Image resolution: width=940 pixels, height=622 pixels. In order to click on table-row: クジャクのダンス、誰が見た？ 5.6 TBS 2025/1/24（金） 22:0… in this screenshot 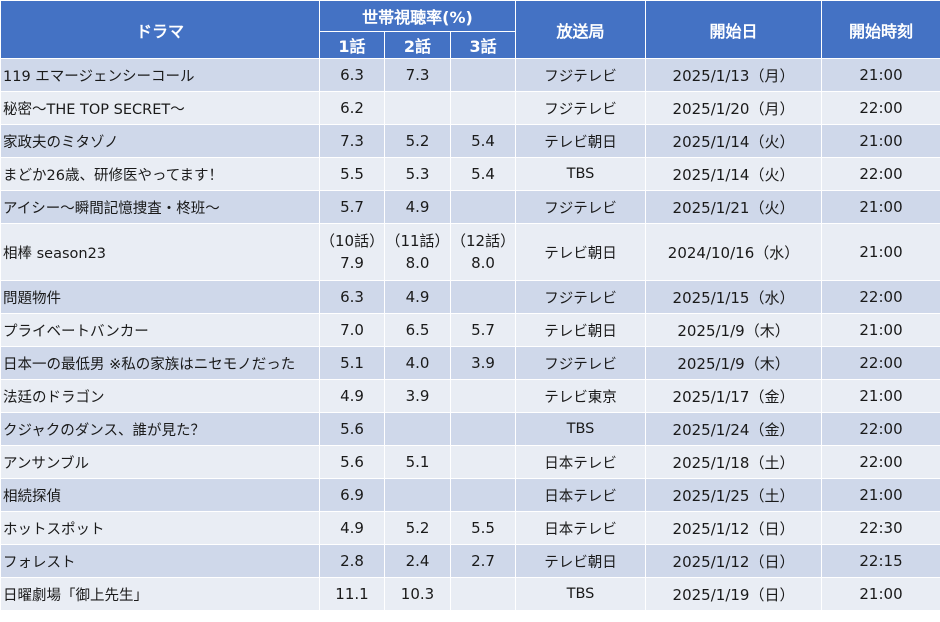, I will do `click(470, 429)`.